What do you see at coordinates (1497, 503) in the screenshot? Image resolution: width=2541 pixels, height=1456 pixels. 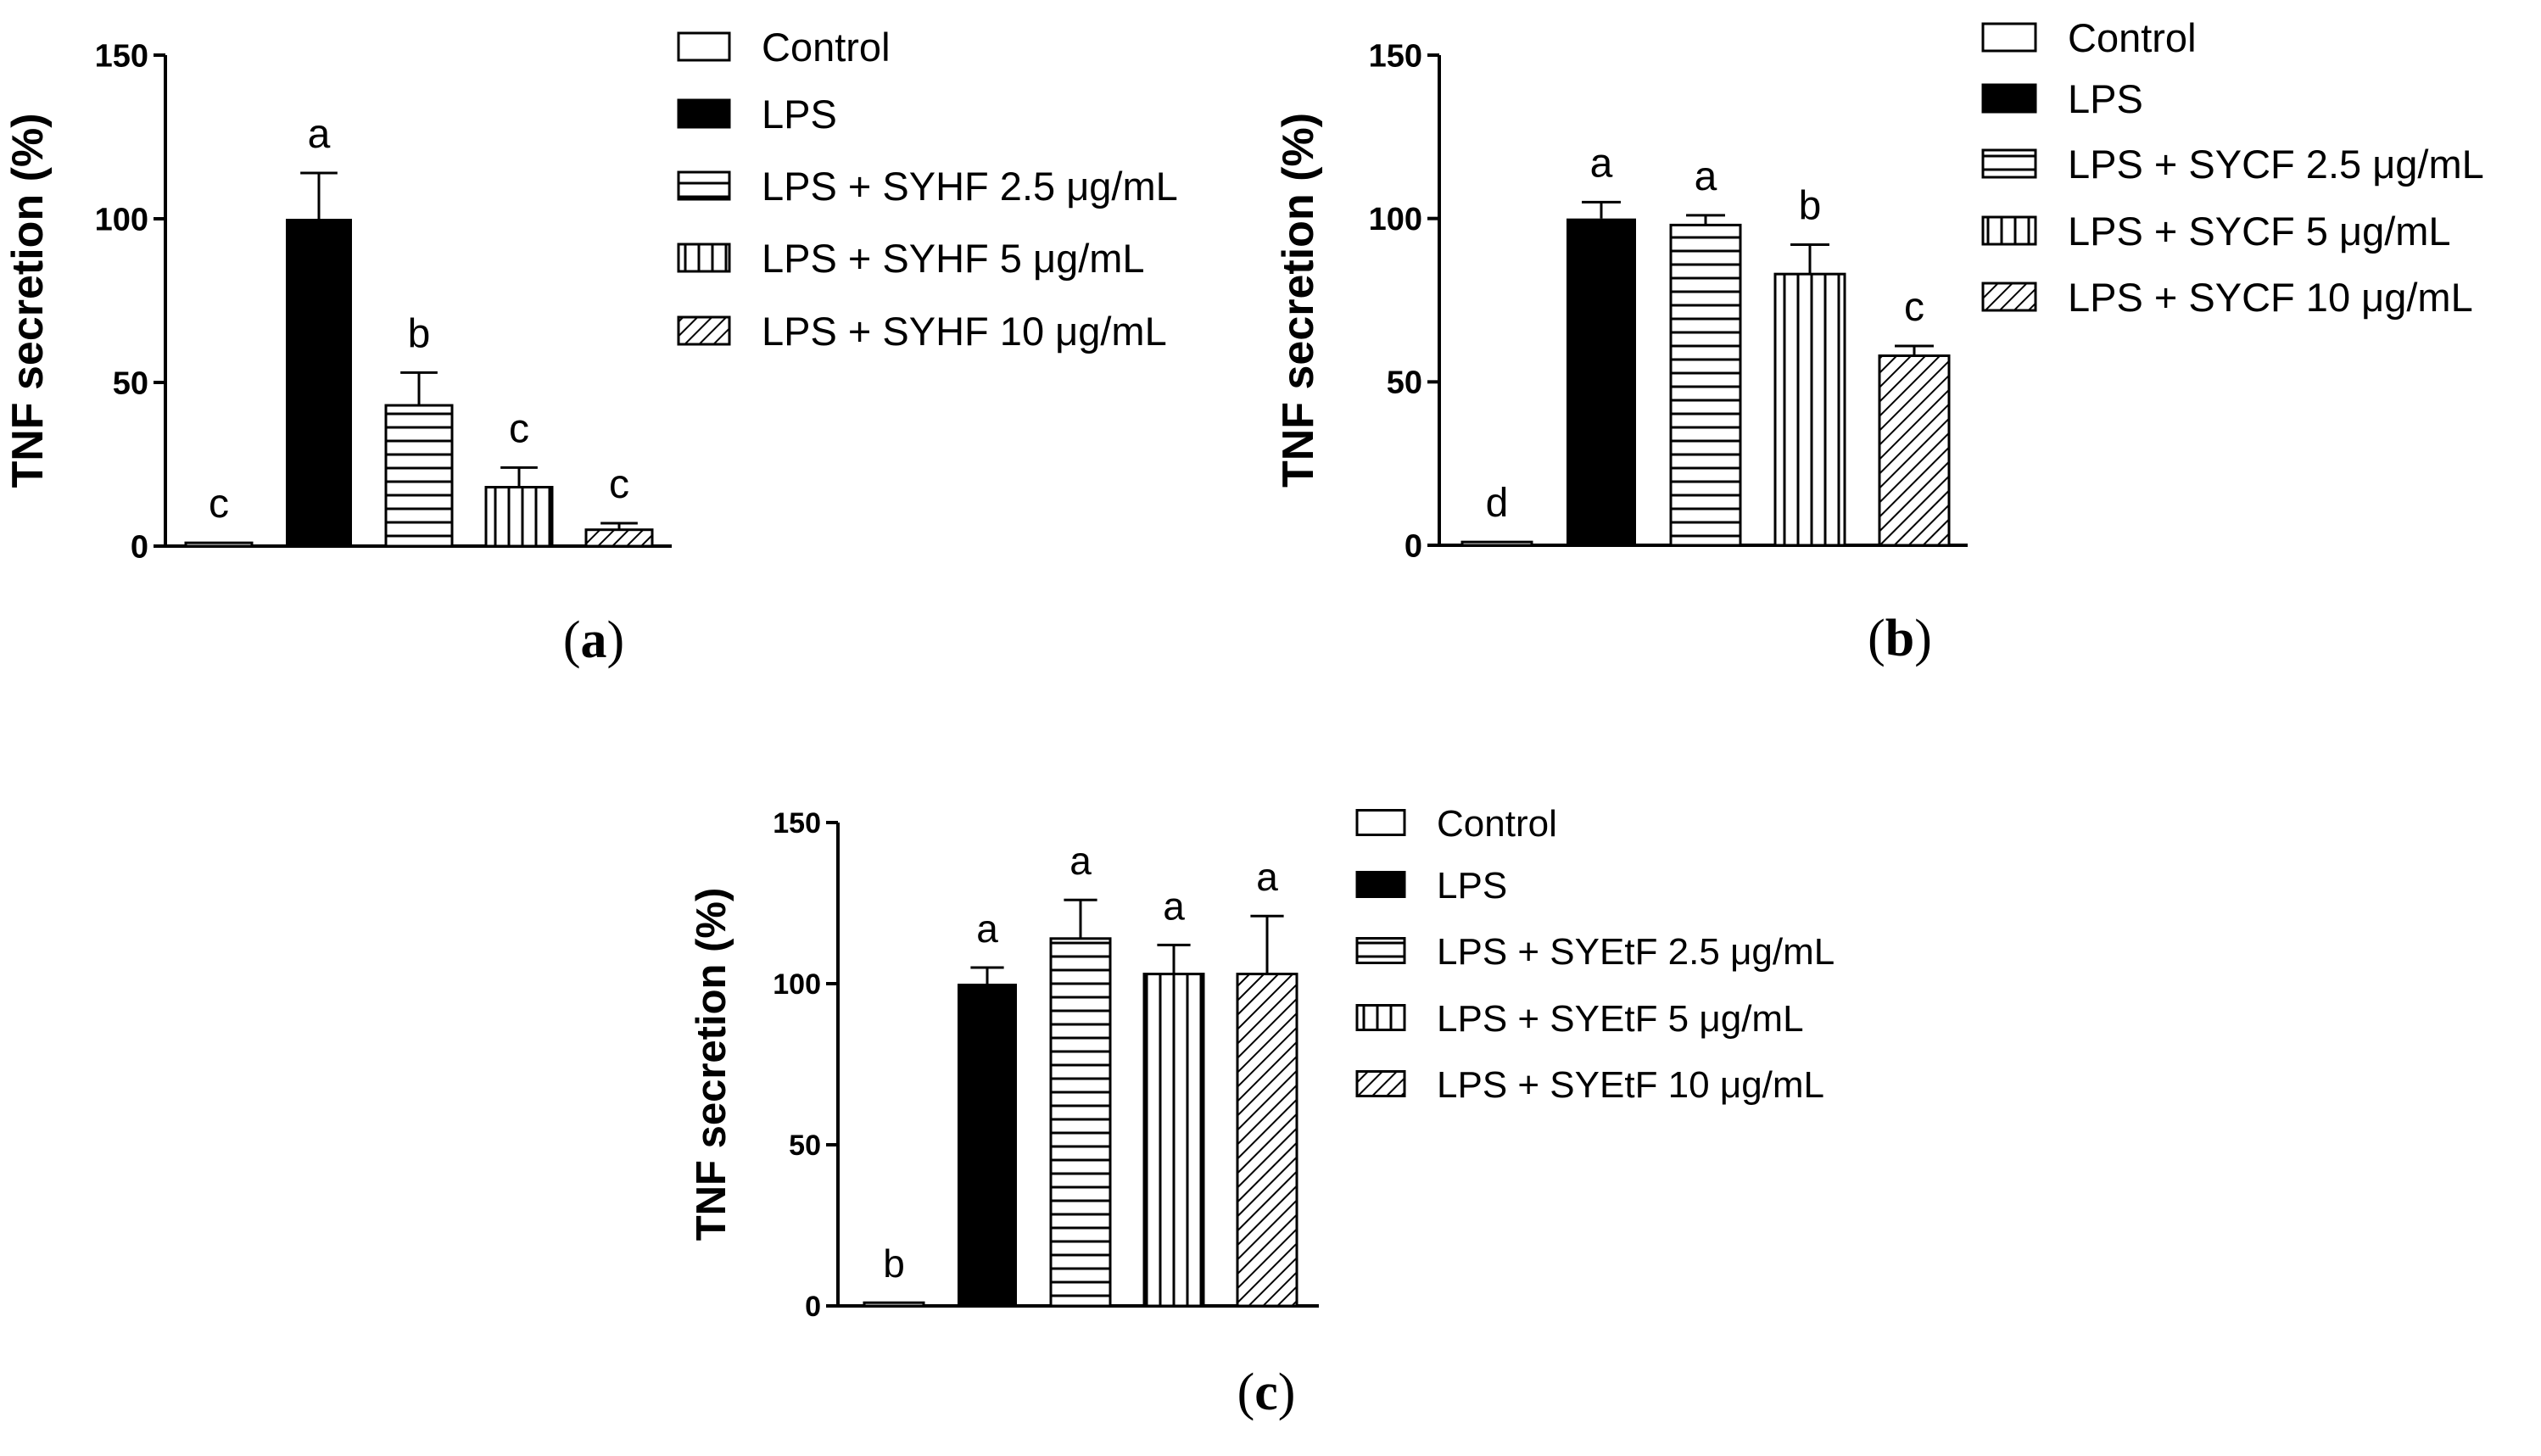 I see `significance-letter: d` at bounding box center [1497, 503].